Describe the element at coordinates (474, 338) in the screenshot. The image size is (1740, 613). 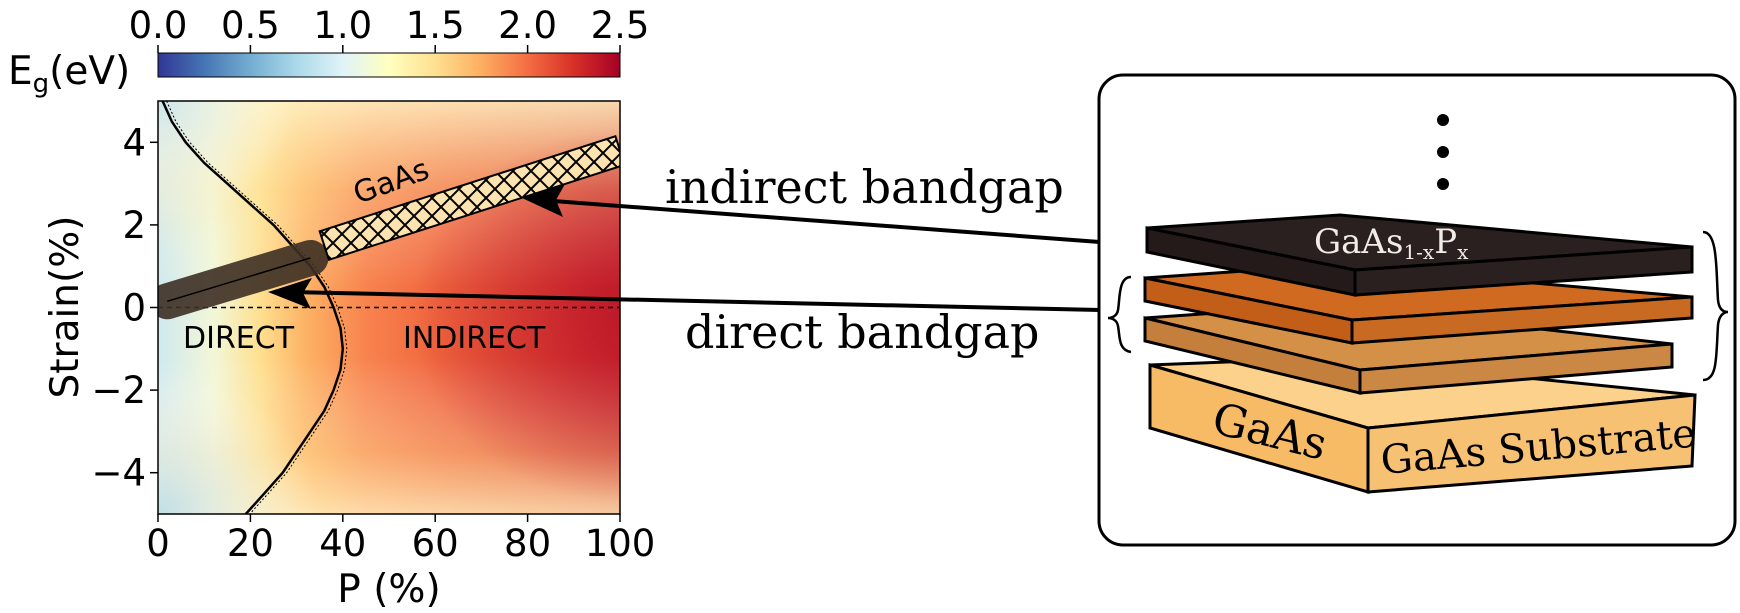
I see `region-label-indirect: INDIRECT` at that location.